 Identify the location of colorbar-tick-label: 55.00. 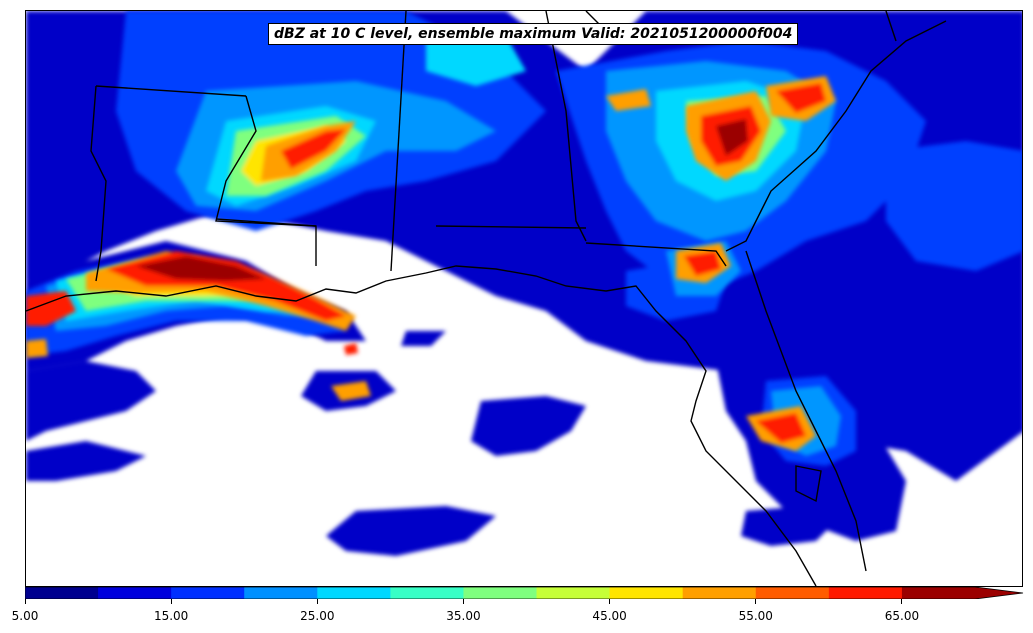
(755, 616).